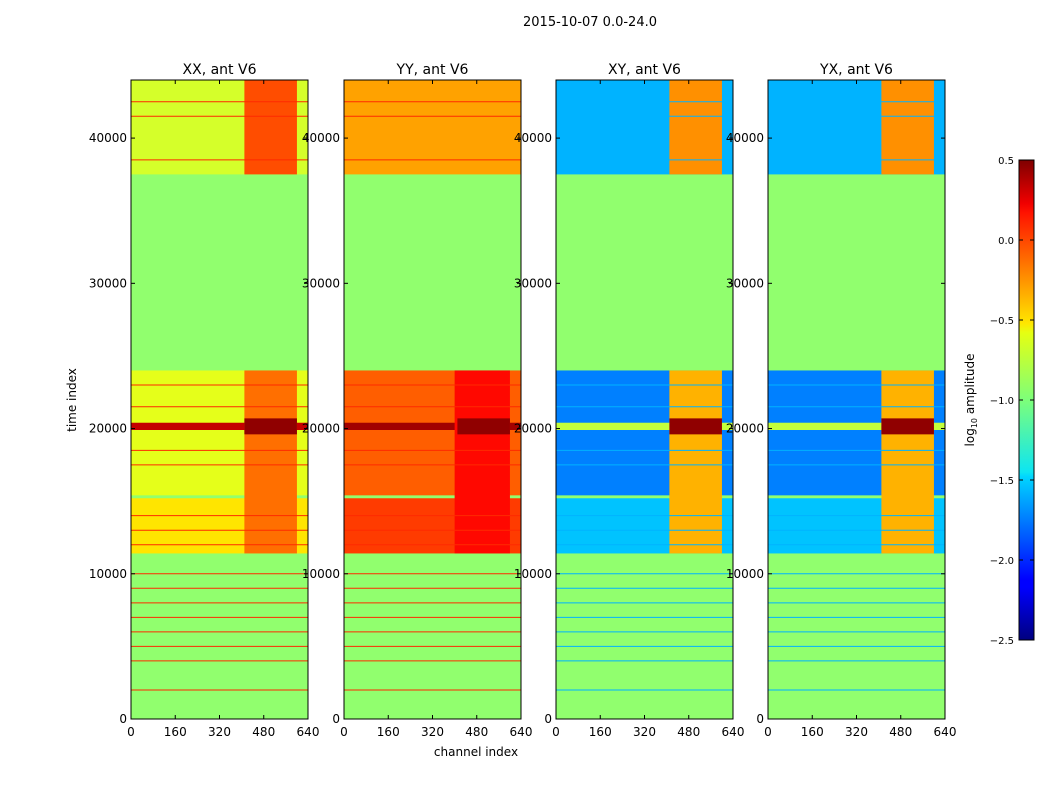 This screenshot has width=1050, height=804. Describe the element at coordinates (1002, 481) in the screenshot. I see `colorbar-tick-label: −1.5` at that location.